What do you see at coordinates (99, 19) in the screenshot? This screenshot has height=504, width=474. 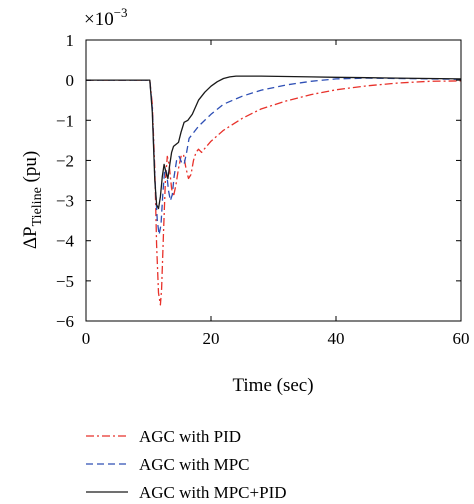 I see `exponent-base: ×10` at bounding box center [99, 19].